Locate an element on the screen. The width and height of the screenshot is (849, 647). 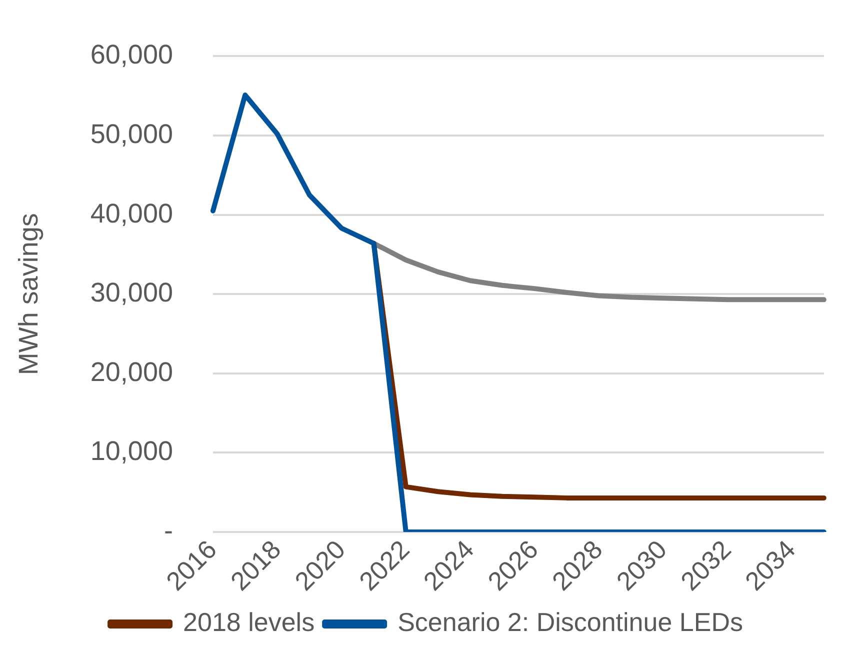
y-tick-label: 10,000 is located at coordinates (131, 451).